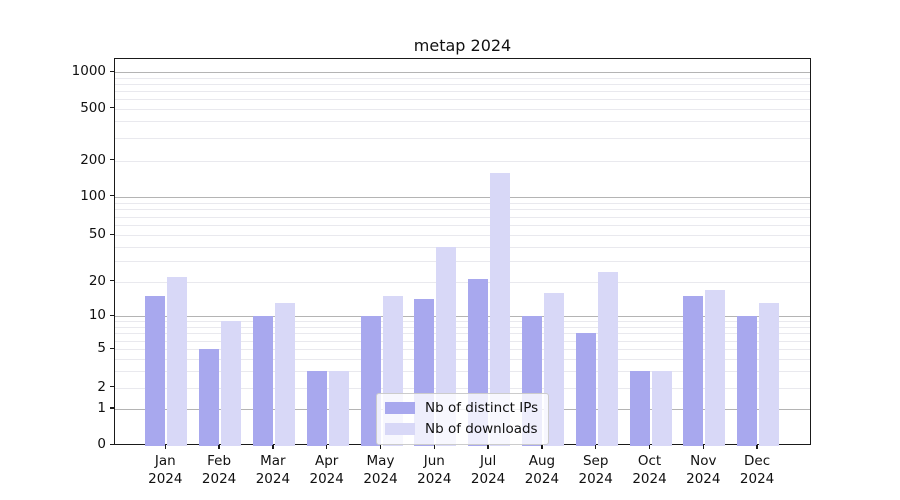 The height and width of the screenshot is (500, 900). What do you see at coordinates (327, 447) in the screenshot?
I see `x-tick-mark-apr` at bounding box center [327, 447].